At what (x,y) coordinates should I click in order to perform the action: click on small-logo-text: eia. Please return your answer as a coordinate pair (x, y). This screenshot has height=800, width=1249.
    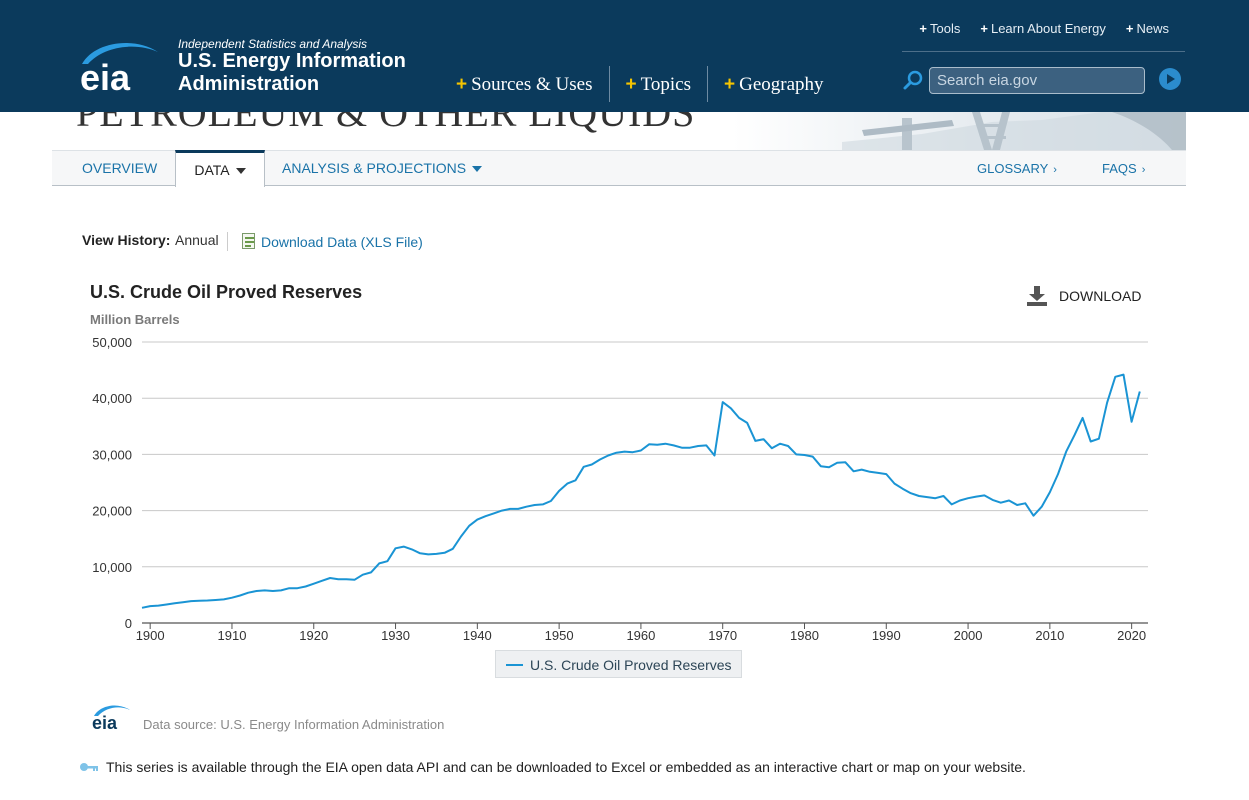
    Looking at the image, I should click on (105, 722).